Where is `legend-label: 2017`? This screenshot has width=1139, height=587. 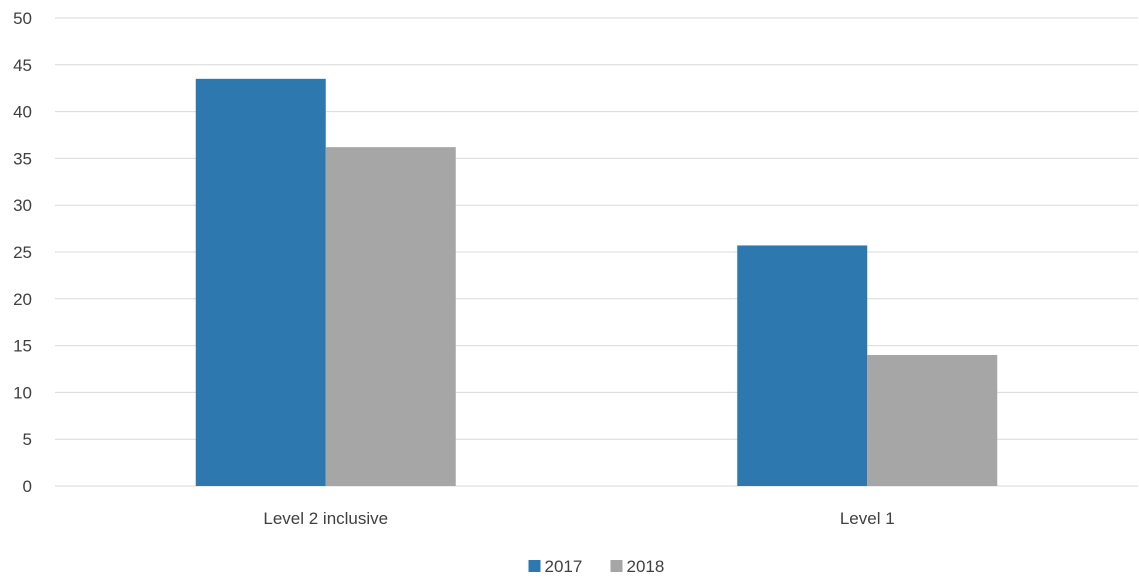
legend-label: 2017 is located at coordinates (564, 566).